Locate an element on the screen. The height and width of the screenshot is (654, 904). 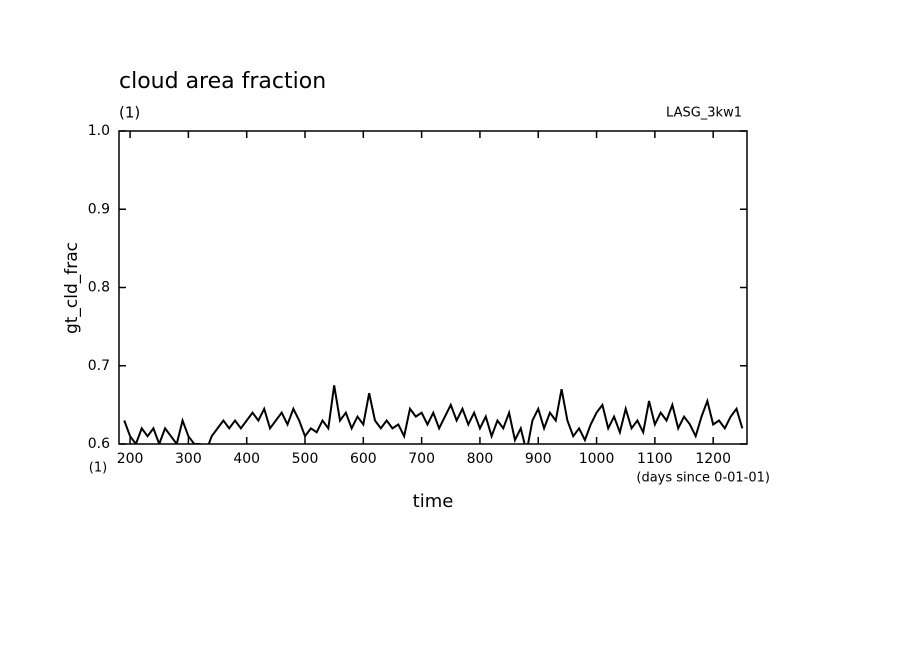
x-tick-label: 500 is located at coordinates (305, 459).